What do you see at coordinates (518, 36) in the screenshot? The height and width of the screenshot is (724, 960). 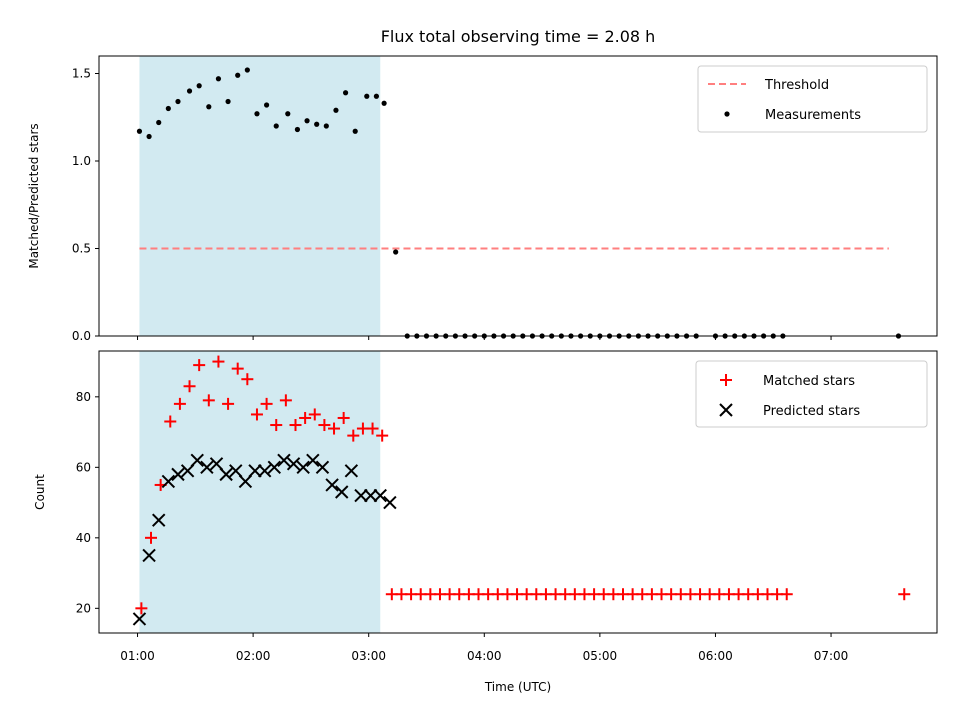 I see `chart-title: Flux total observing time = 2.08 h` at bounding box center [518, 36].